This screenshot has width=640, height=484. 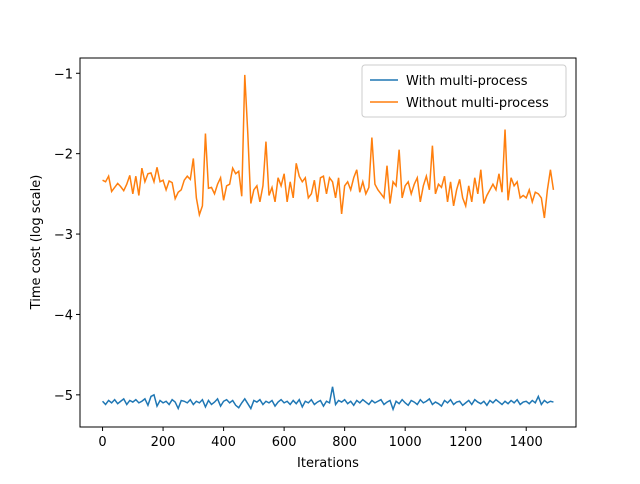 I want to click on x-tick-label: 600, so click(x=284, y=442).